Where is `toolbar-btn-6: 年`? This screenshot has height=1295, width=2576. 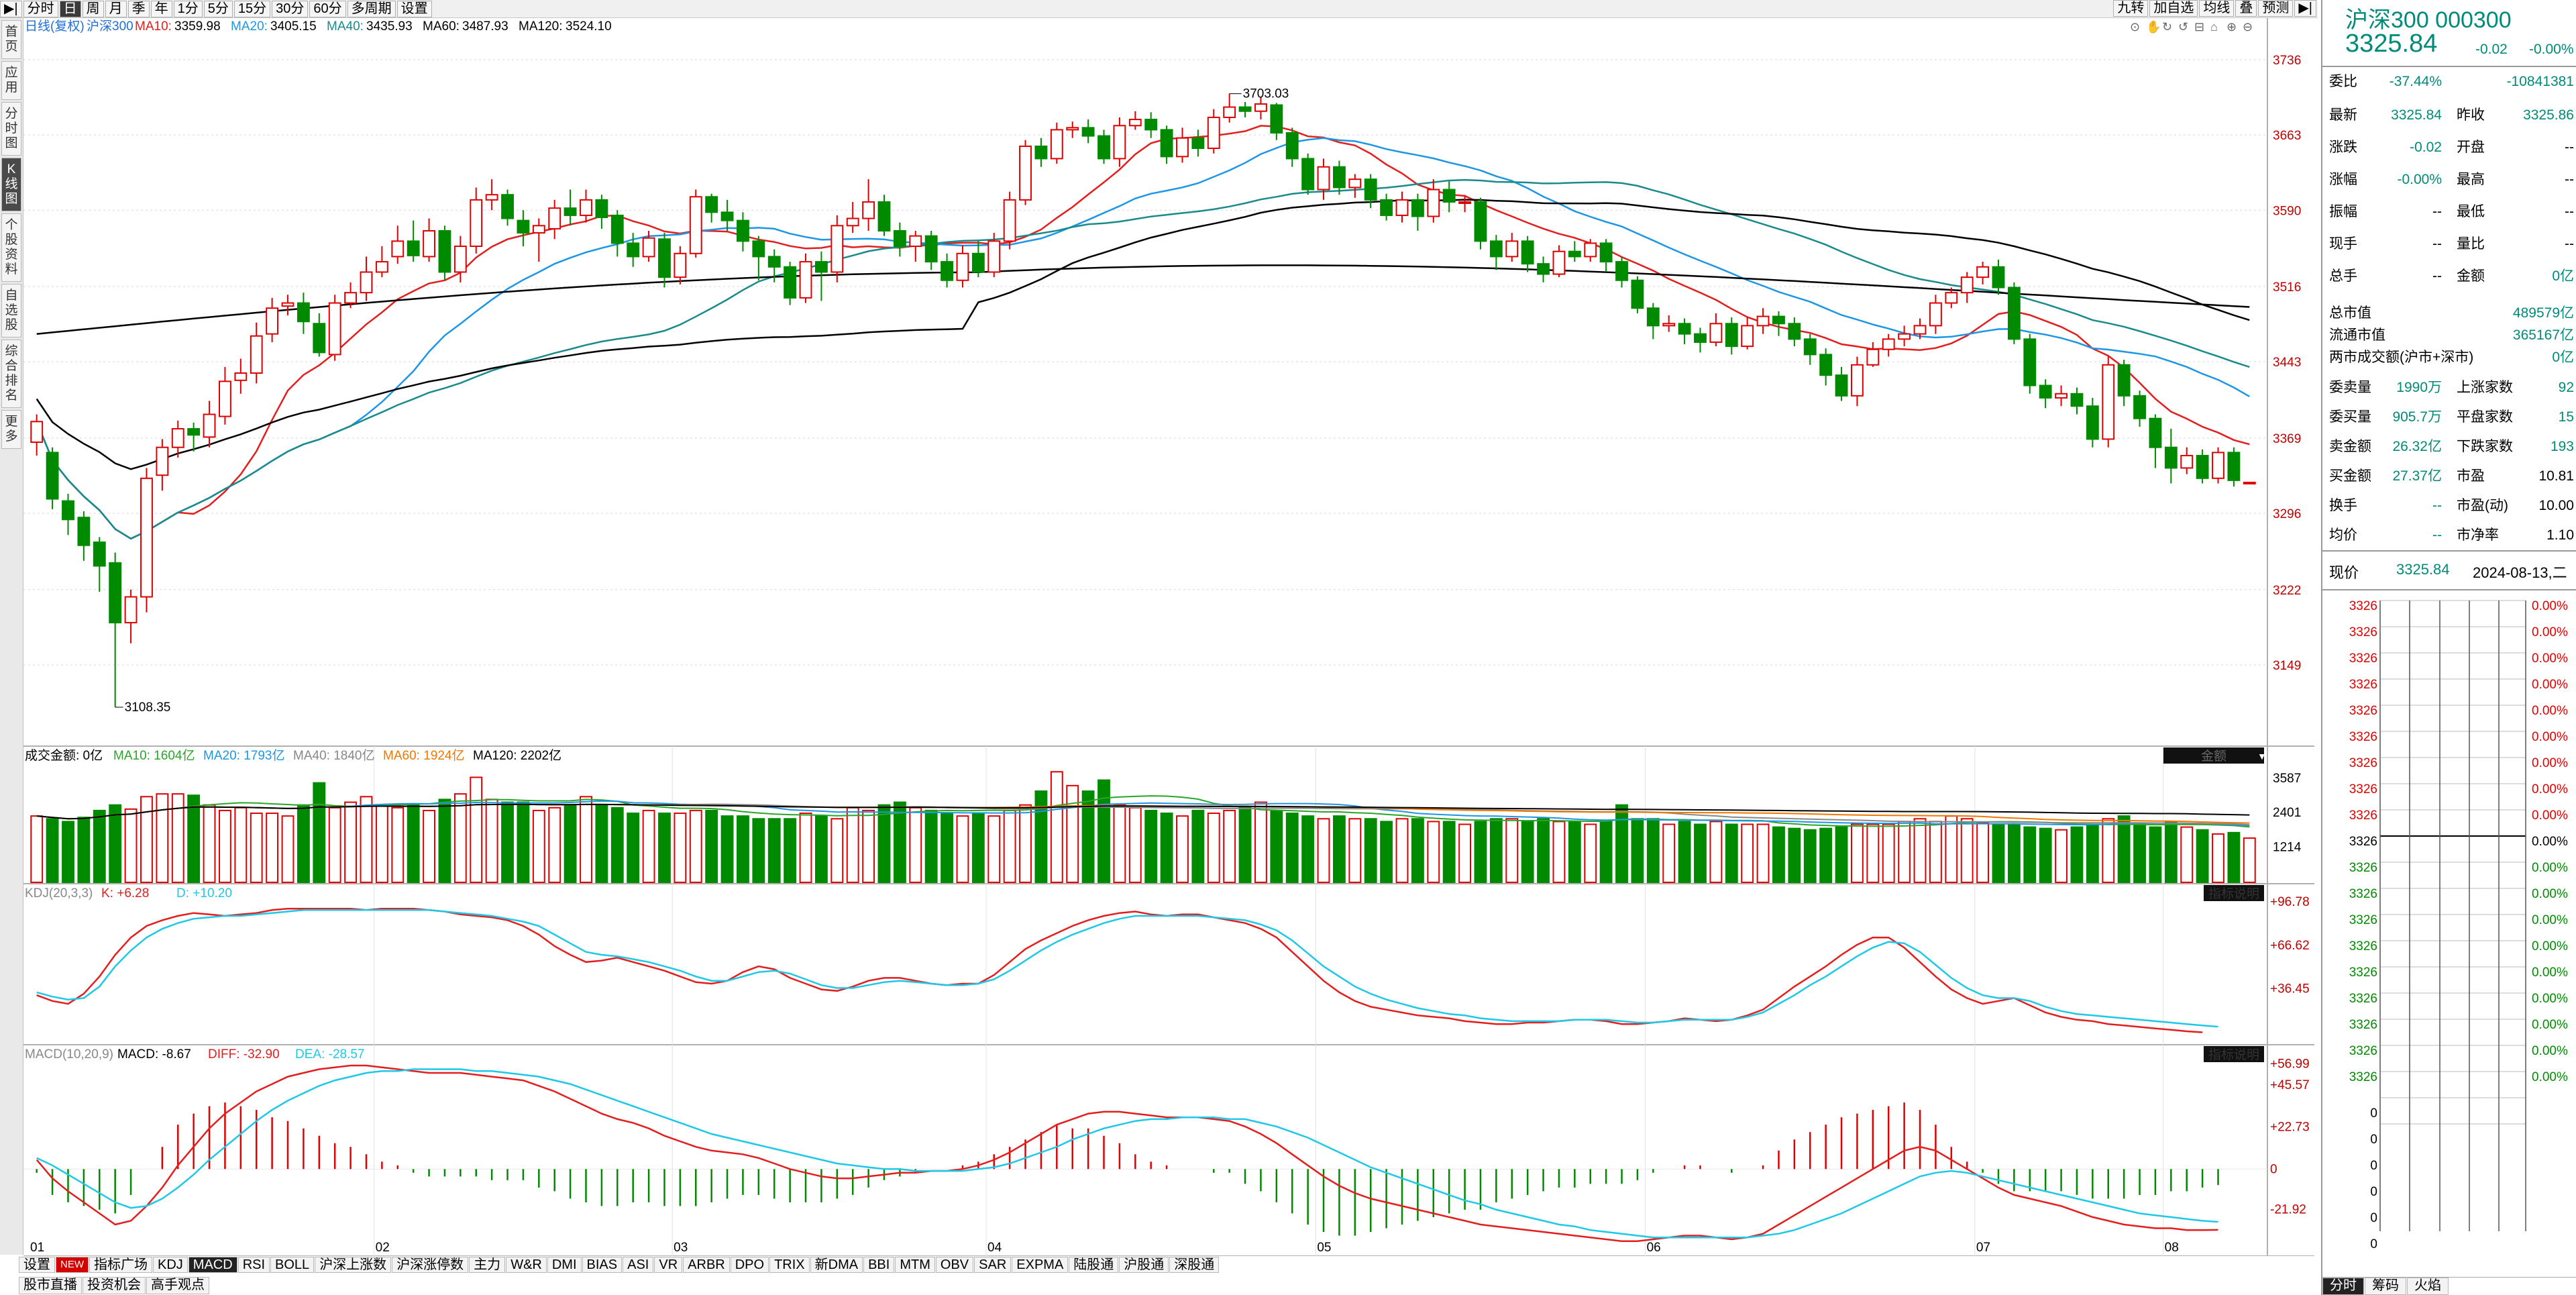 toolbar-btn-6: 年 is located at coordinates (161, 8).